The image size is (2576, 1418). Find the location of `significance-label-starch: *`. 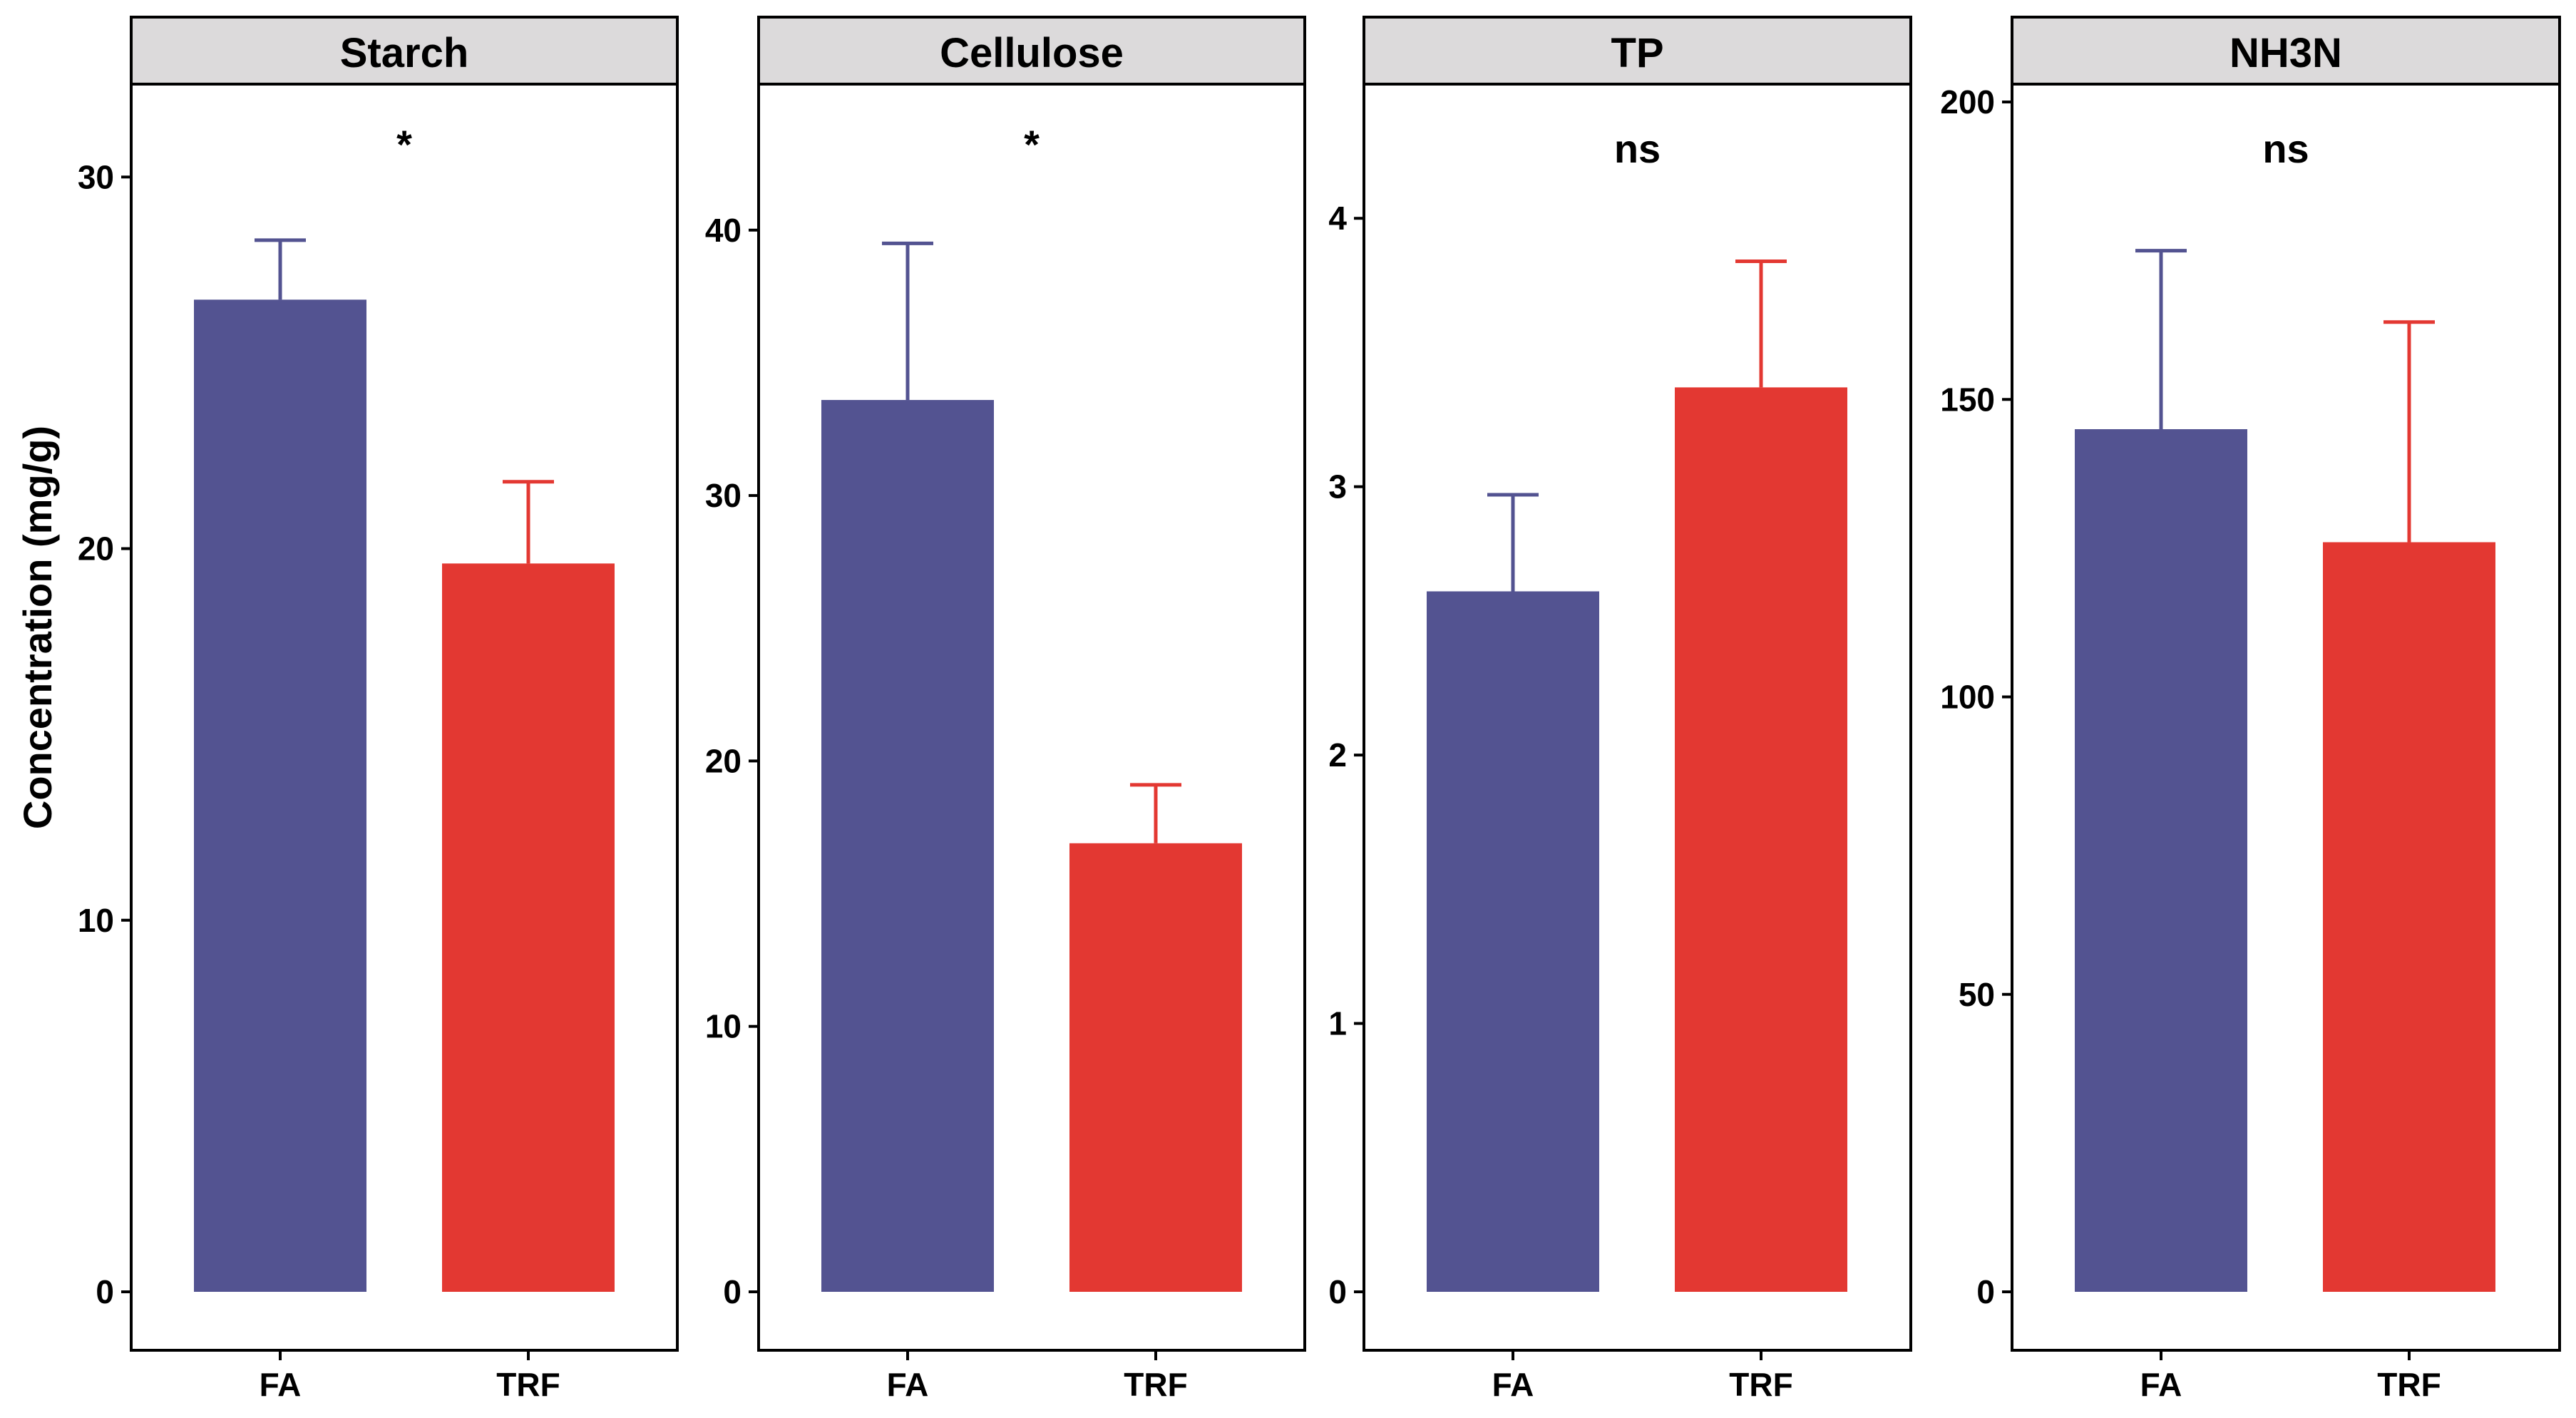

significance-label-starch: * is located at coordinates (404, 144).